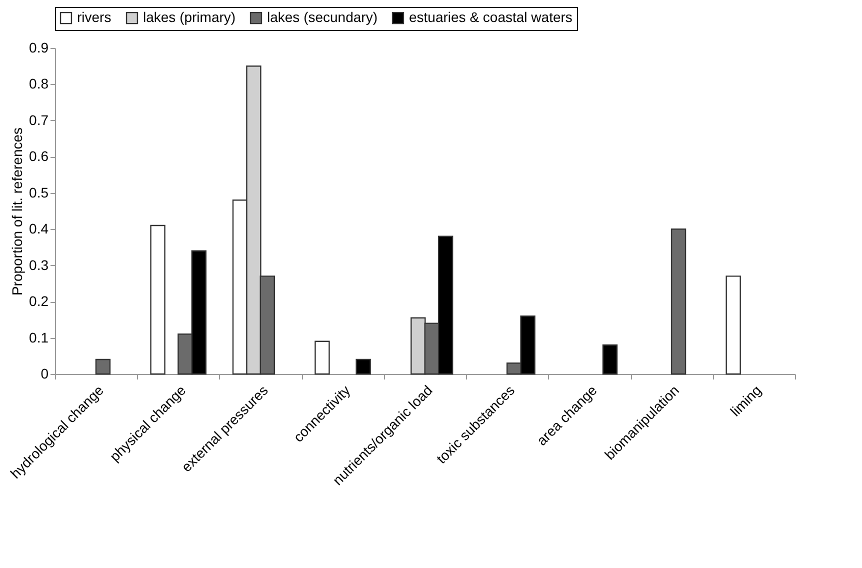 This screenshot has height=568, width=862. I want to click on legend-label: estuaries & coastal waters, so click(490, 17).